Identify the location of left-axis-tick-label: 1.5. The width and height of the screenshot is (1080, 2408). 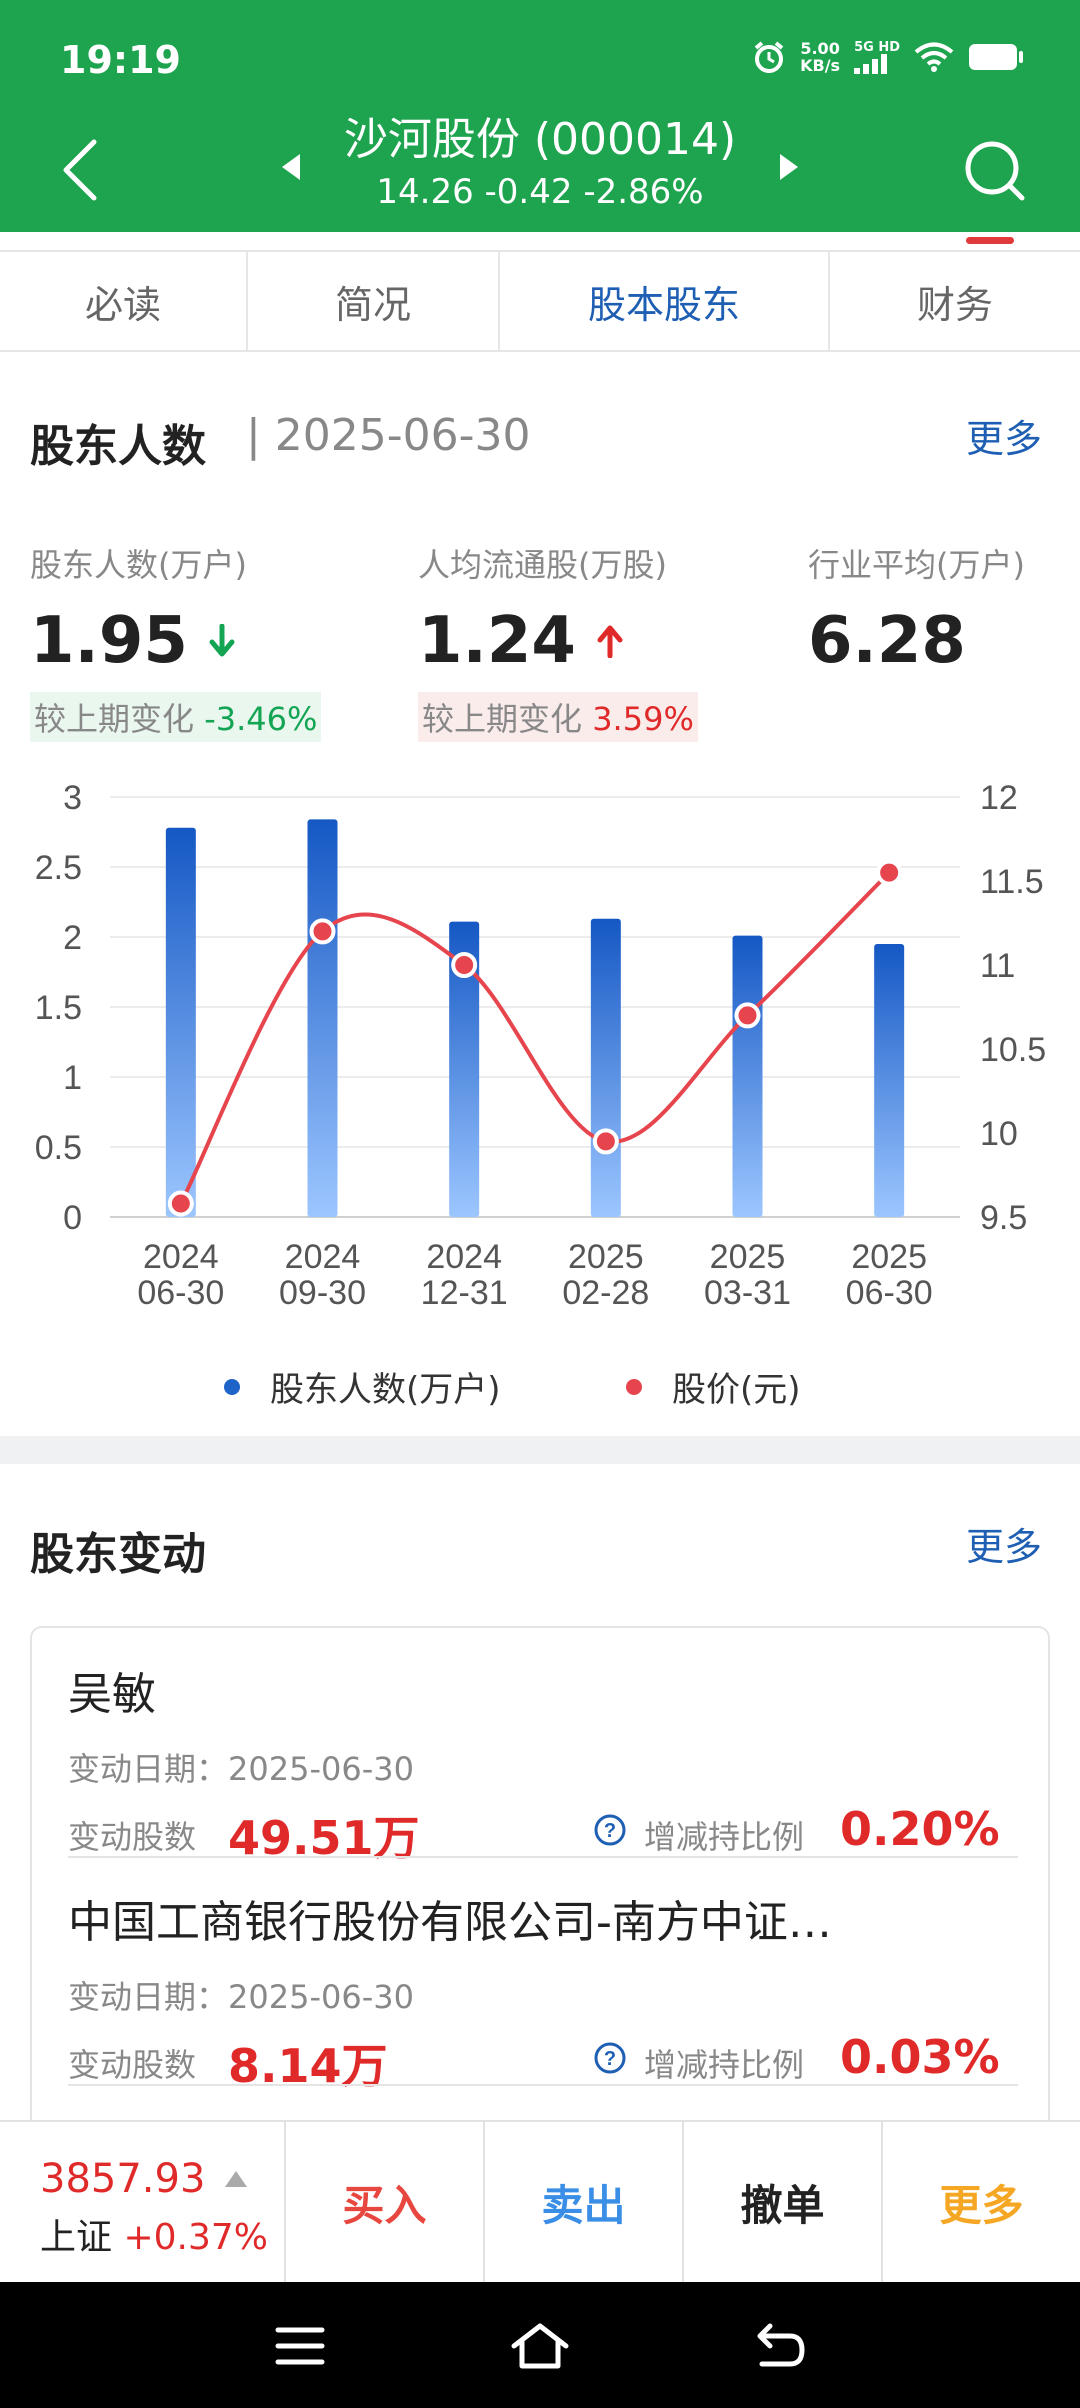
(58, 1008).